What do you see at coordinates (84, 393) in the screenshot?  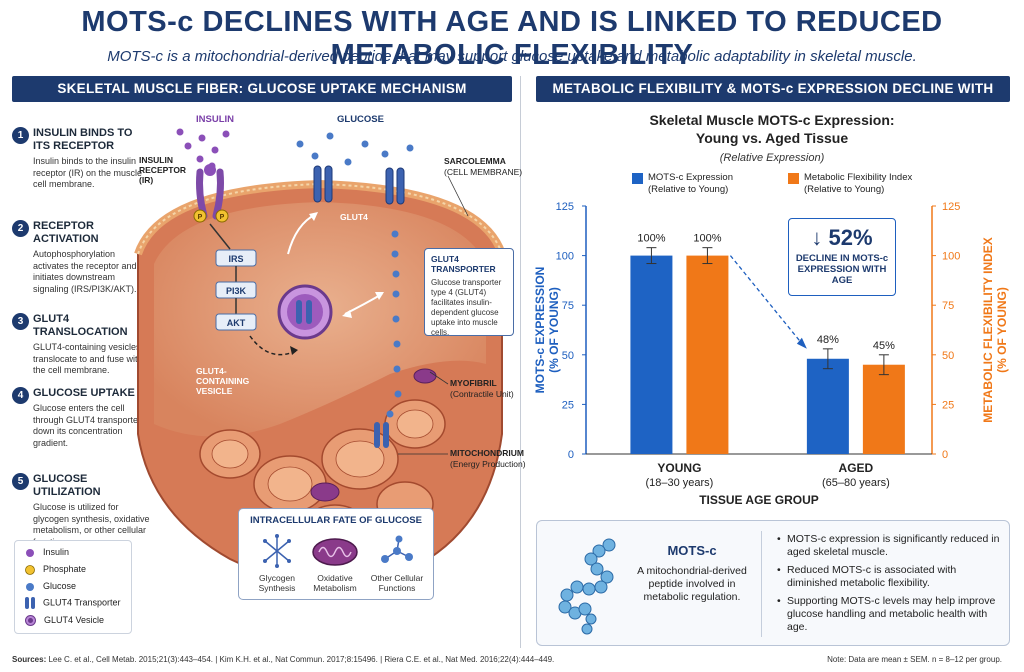 I see `step-title: GLUCOSE UPTAKE` at bounding box center [84, 393].